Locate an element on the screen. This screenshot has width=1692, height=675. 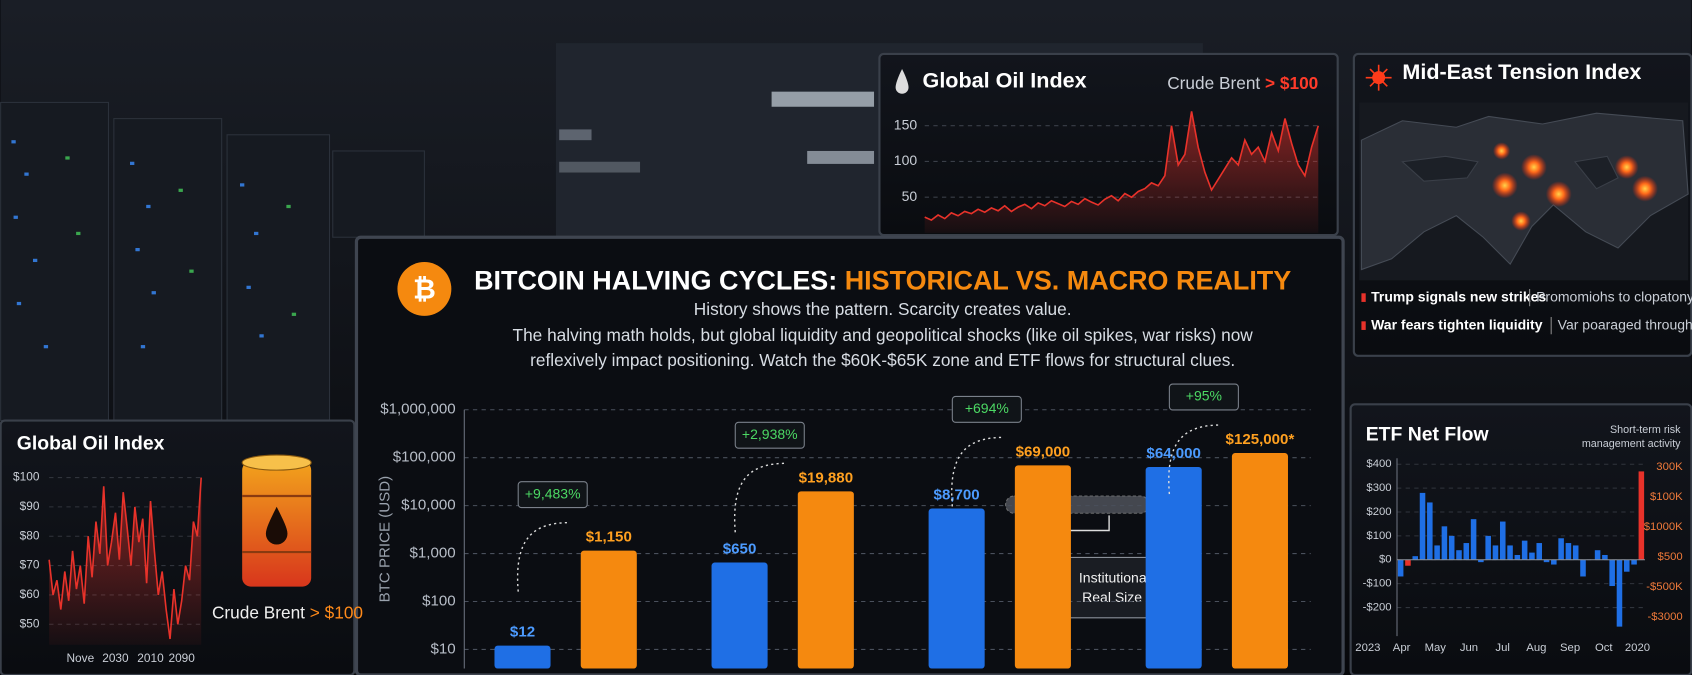
x-tick-label: Sep is located at coordinates (1570, 648).